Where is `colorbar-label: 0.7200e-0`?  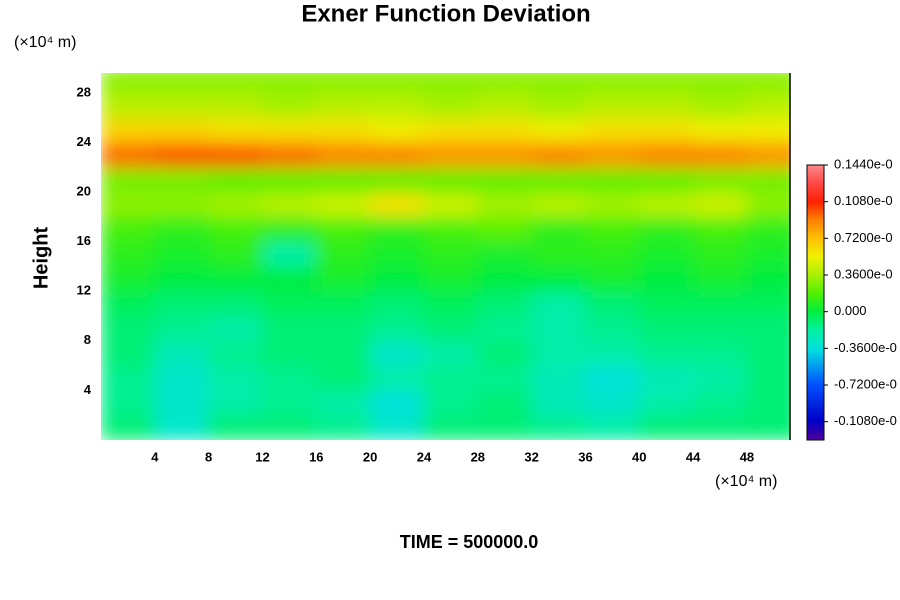 colorbar-label: 0.7200e-0 is located at coordinates (863, 237).